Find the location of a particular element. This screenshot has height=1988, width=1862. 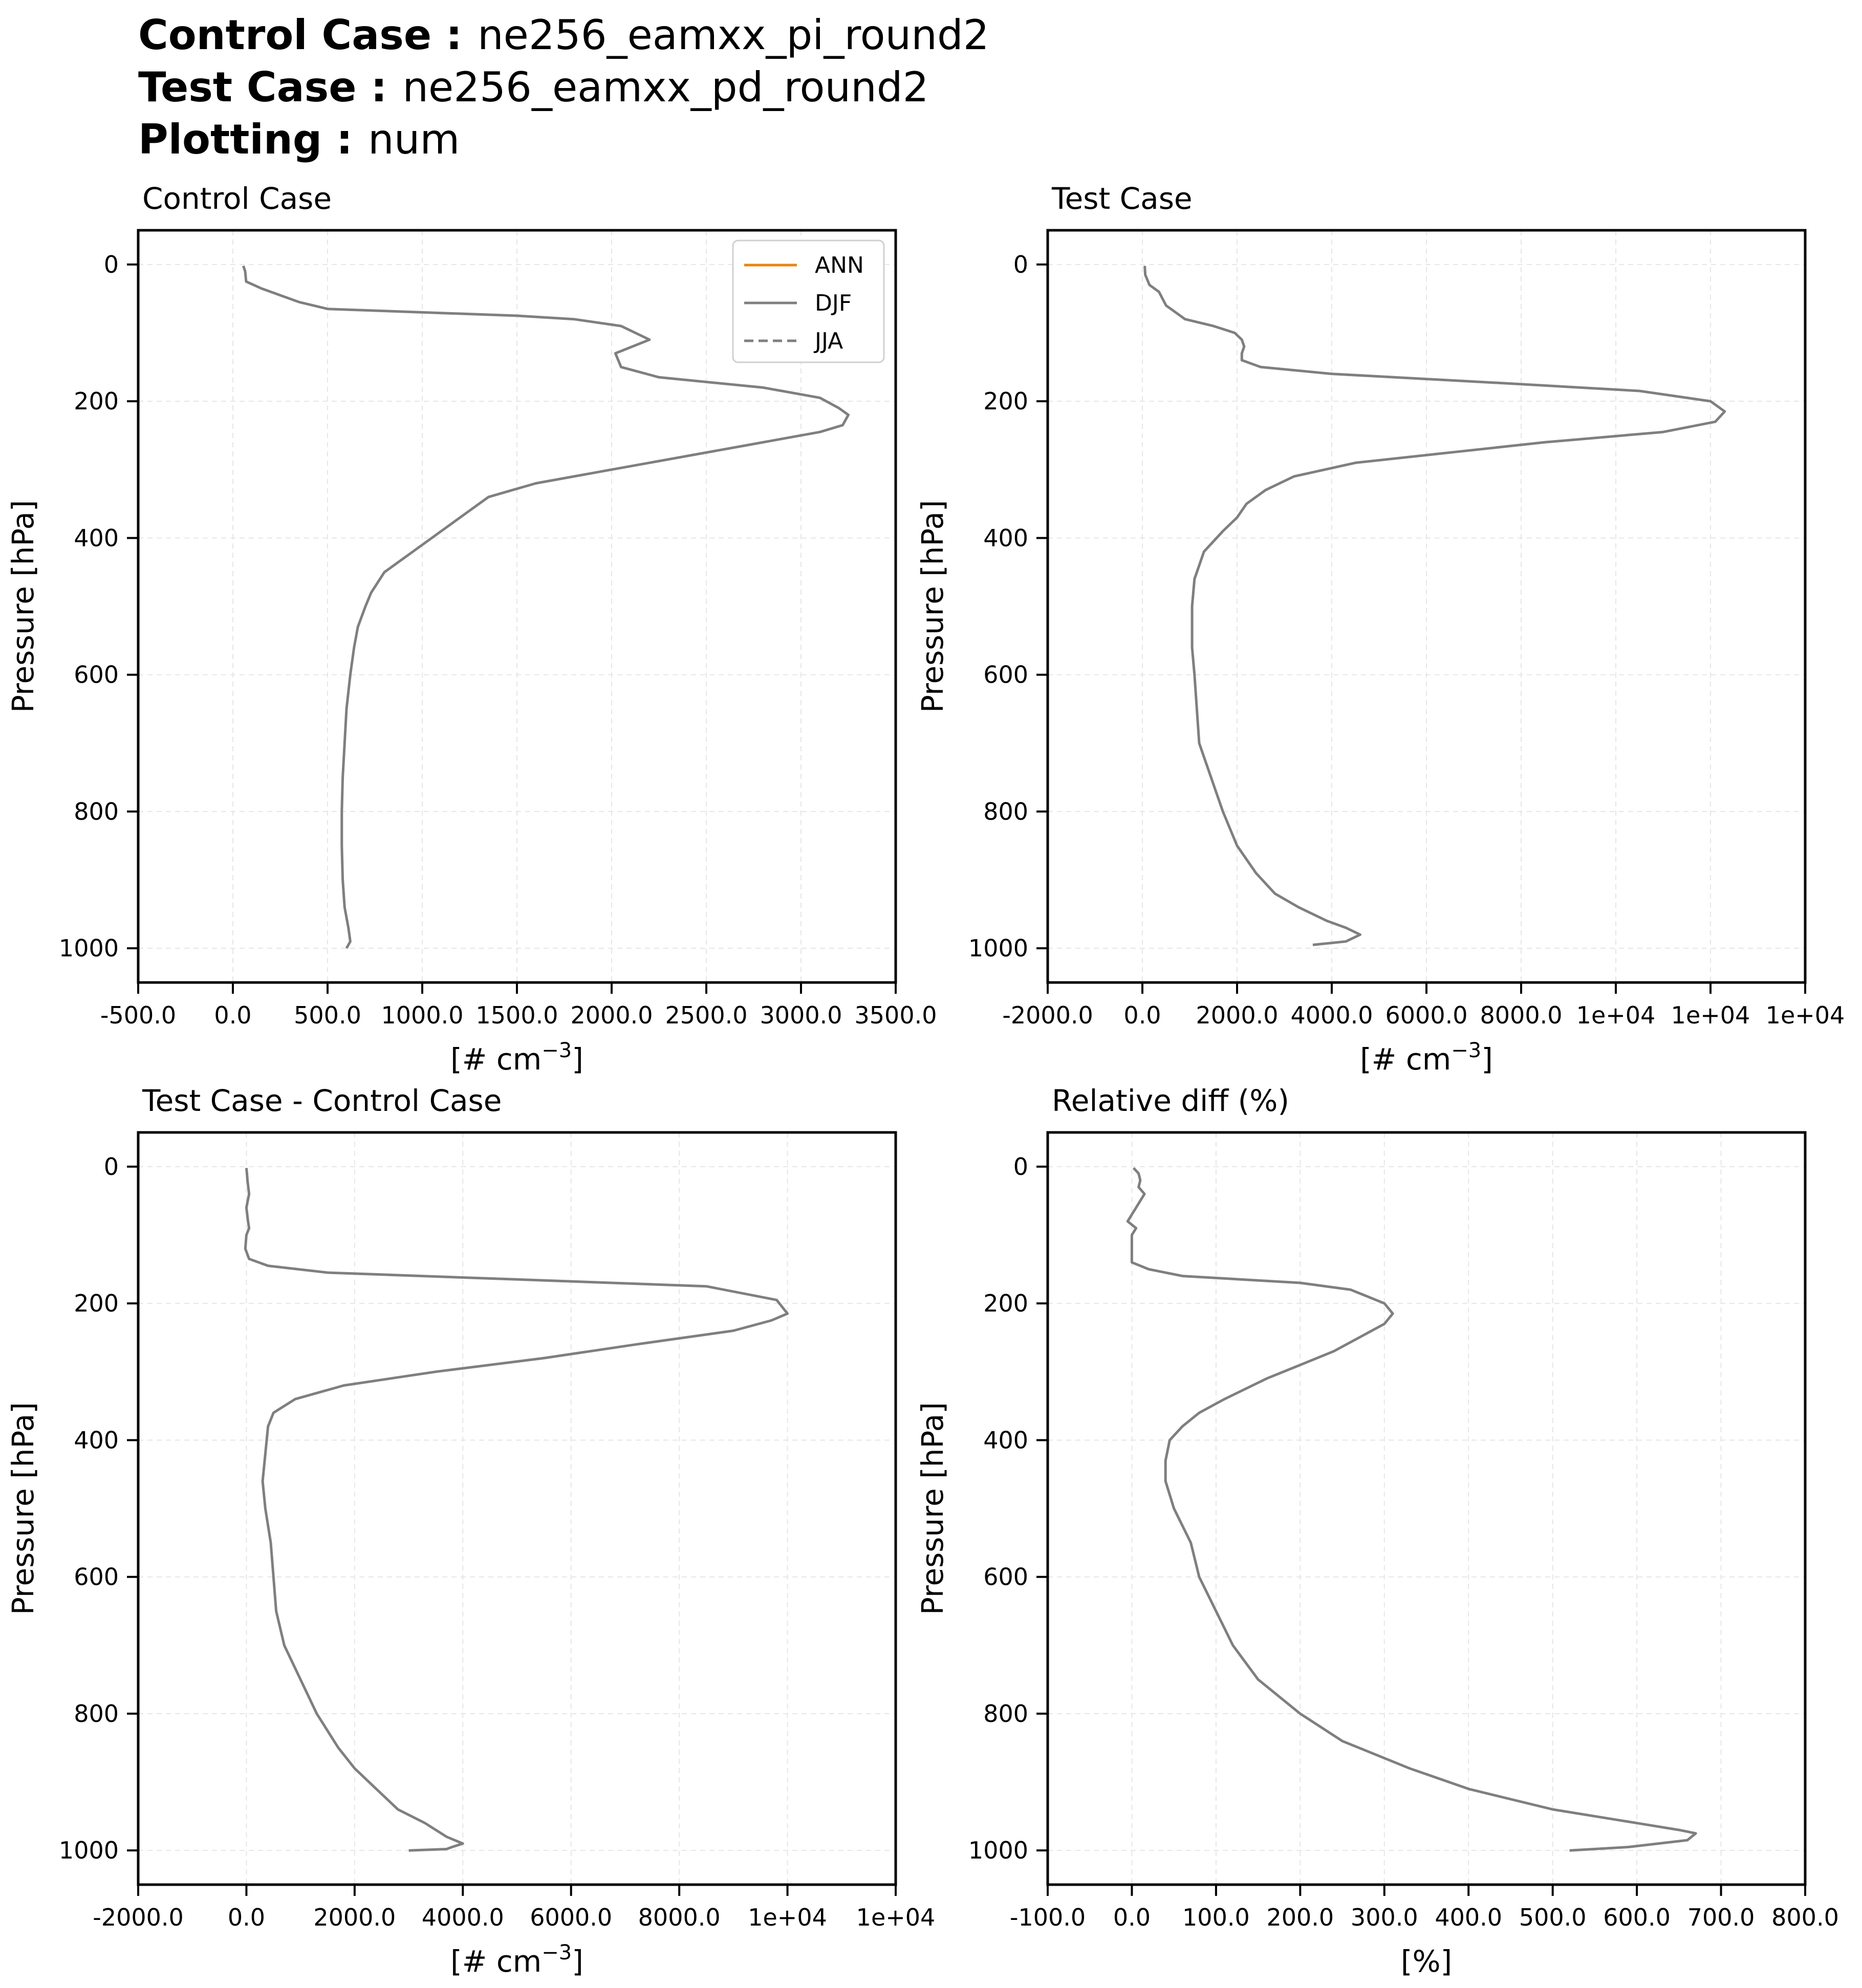

legend-label: ANN is located at coordinates (839, 265).